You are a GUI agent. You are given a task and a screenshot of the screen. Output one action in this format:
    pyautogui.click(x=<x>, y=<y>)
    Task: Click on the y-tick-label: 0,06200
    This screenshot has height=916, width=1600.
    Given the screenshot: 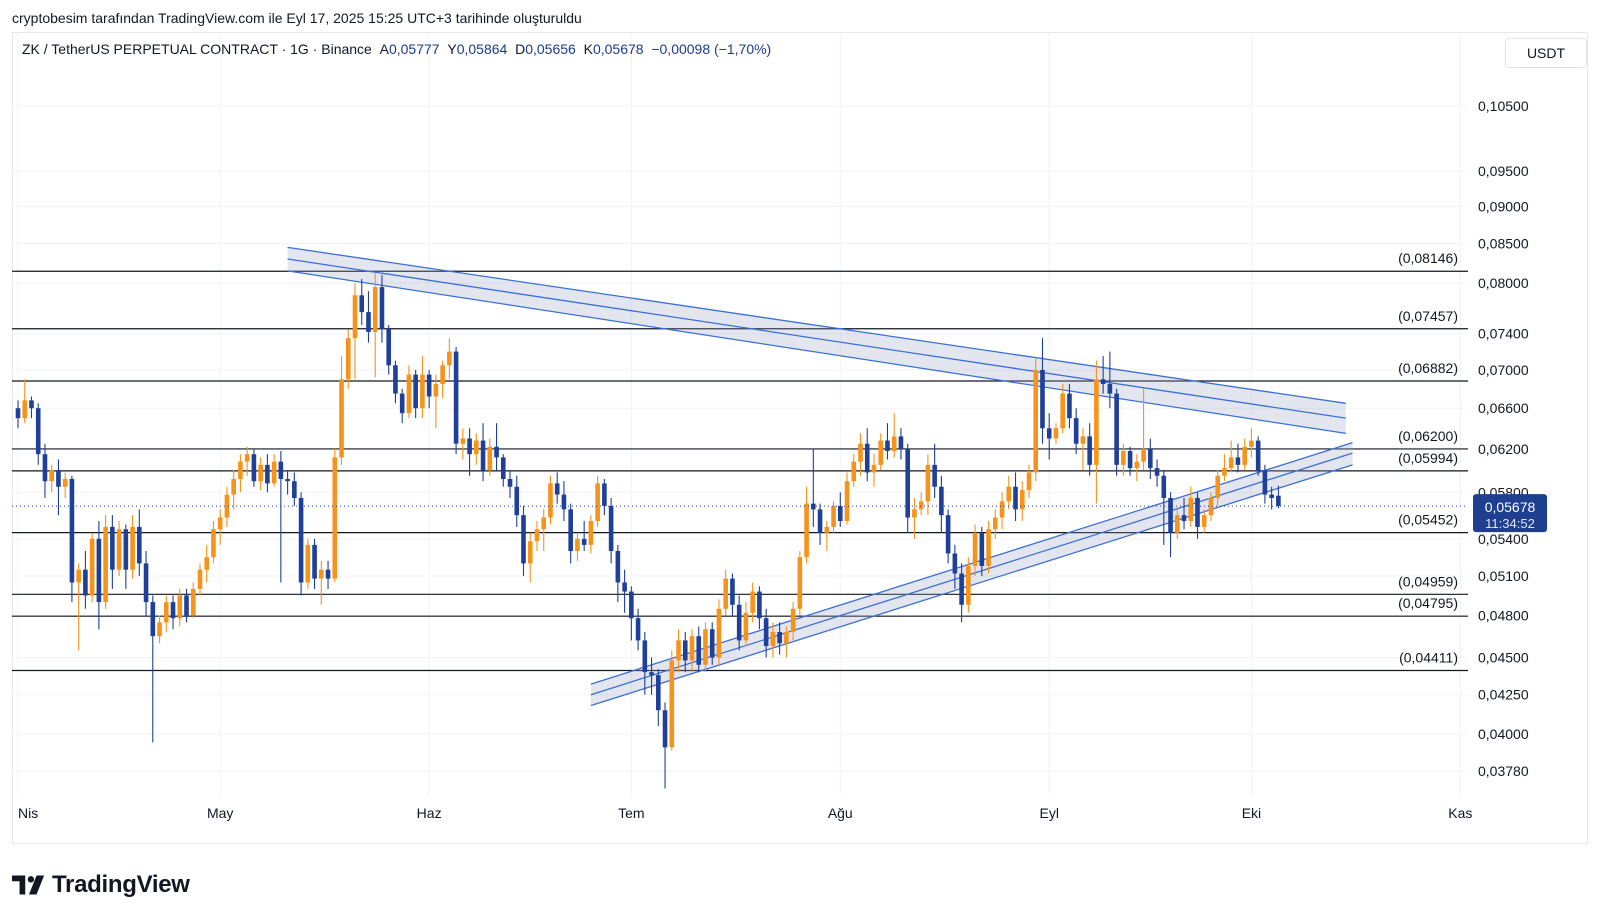 What is the action you would take?
    pyautogui.click(x=1503, y=449)
    